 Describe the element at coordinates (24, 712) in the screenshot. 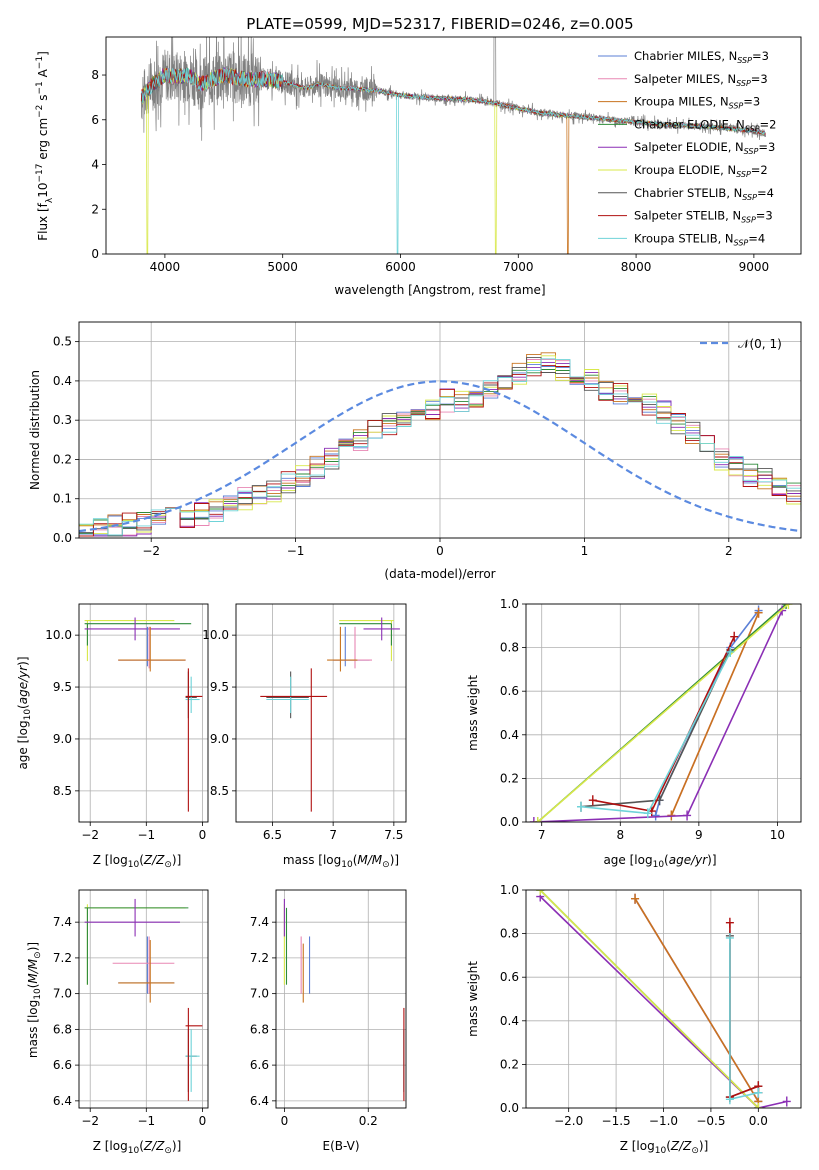

I see `y-axis-label: age [log10(age/yr)]` at that location.